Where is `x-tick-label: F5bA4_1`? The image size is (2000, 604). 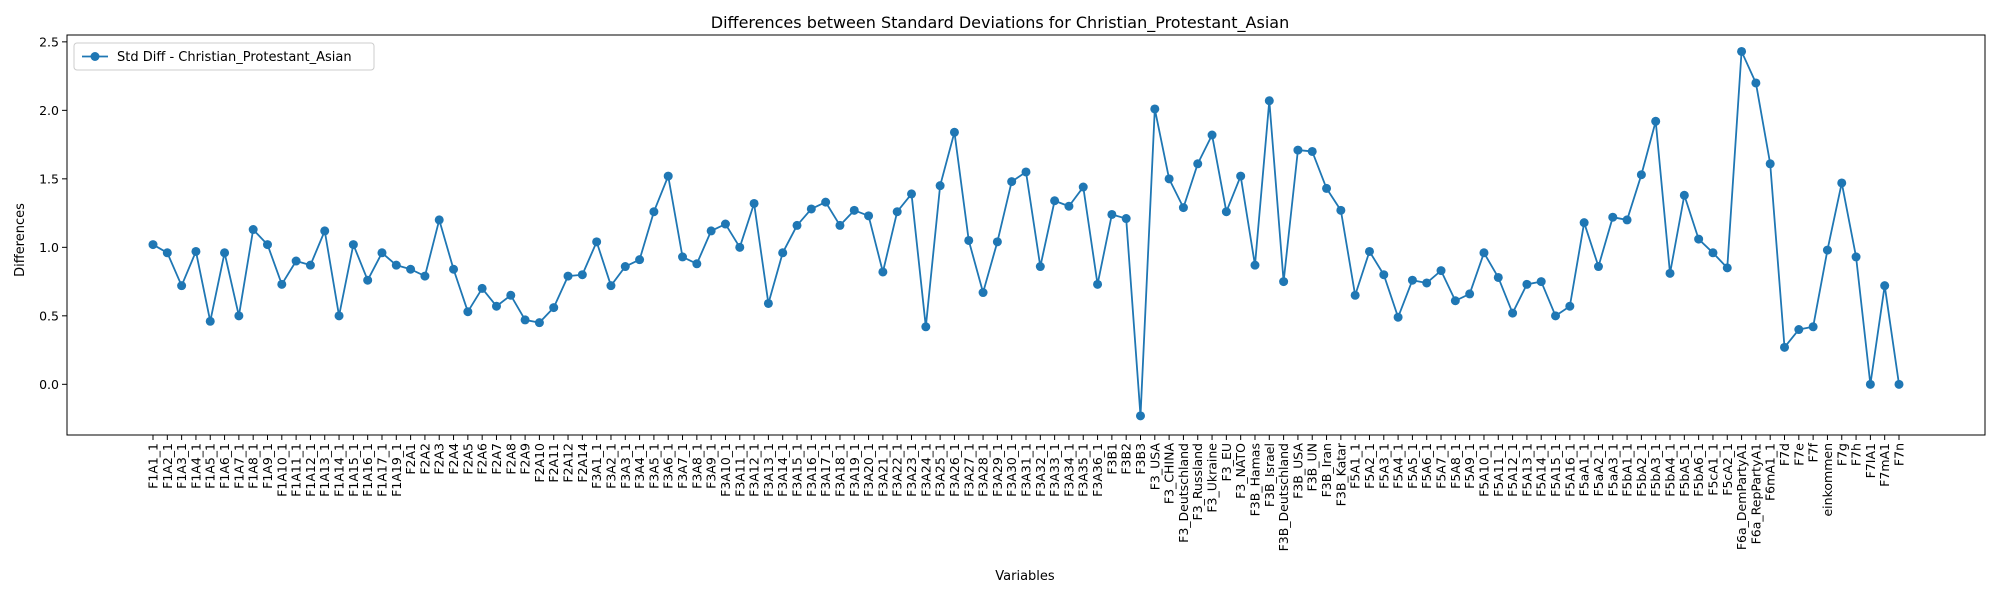 x-tick-label: F5bA4_1 is located at coordinates (1670, 470).